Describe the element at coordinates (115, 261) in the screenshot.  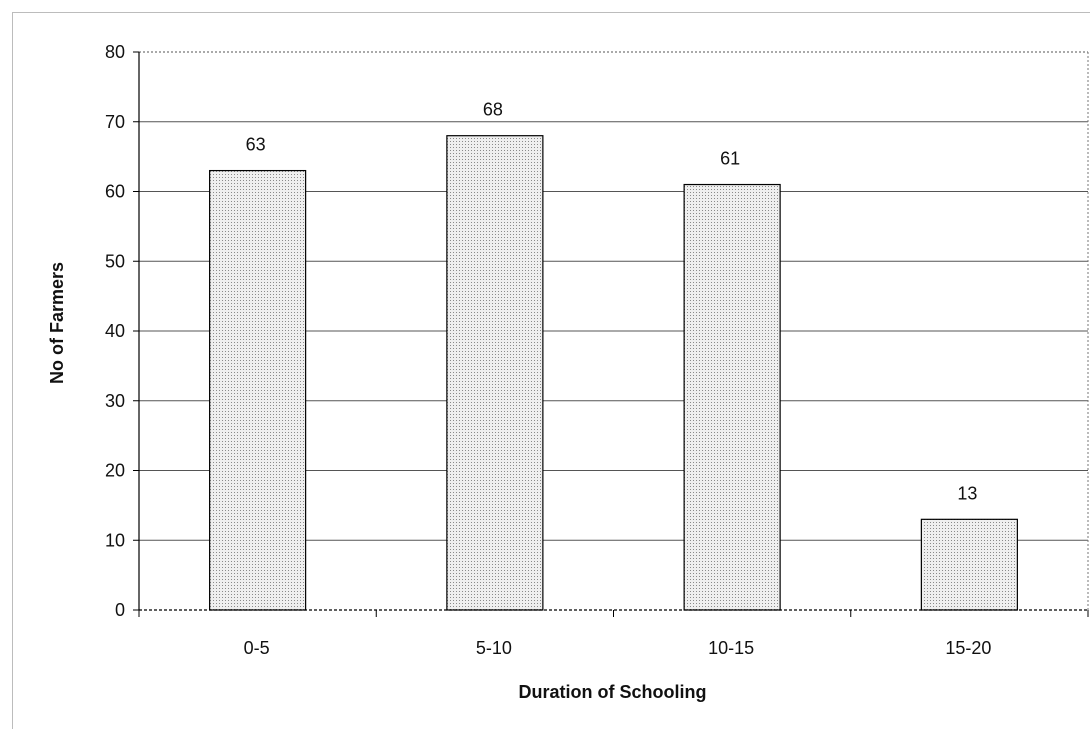
I see `y-tick-label: 50` at that location.